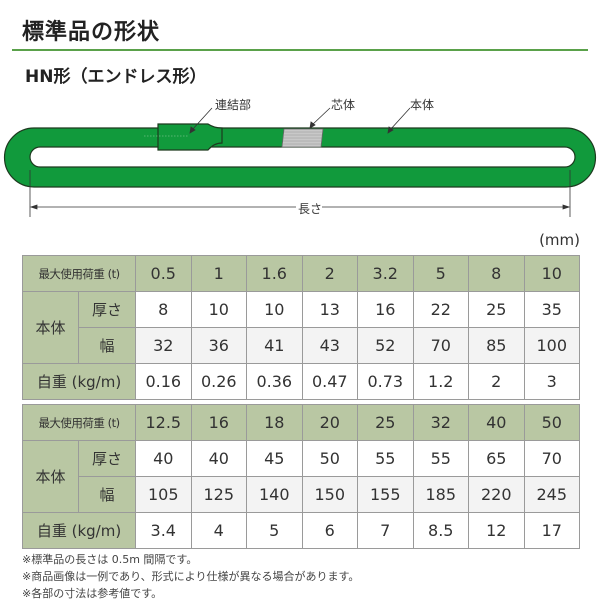 The width and height of the screenshot is (600, 602). Describe the element at coordinates (274, 273) in the screenshot. I see `load-cell: 1.6` at that location.